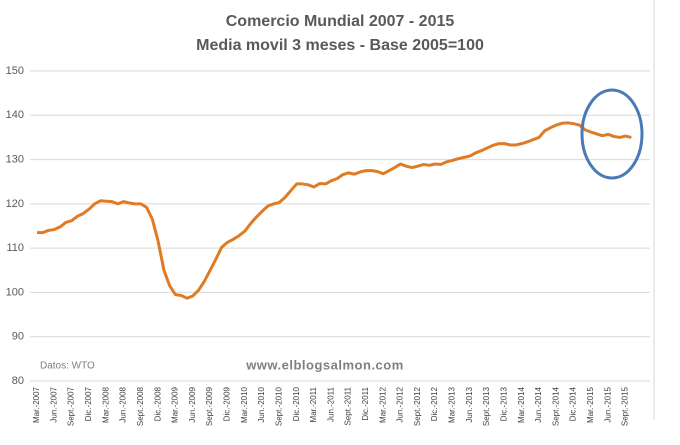 This screenshot has height=445, width=680. What do you see at coordinates (18, 337) in the screenshot?
I see `y-tick-label: 90` at bounding box center [18, 337].